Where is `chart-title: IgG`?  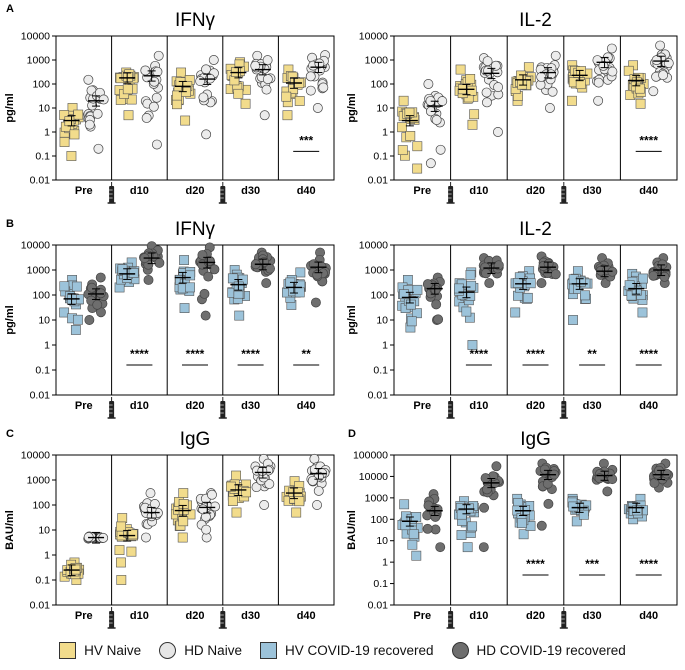
chart-title: IgG is located at coordinates (535, 439).